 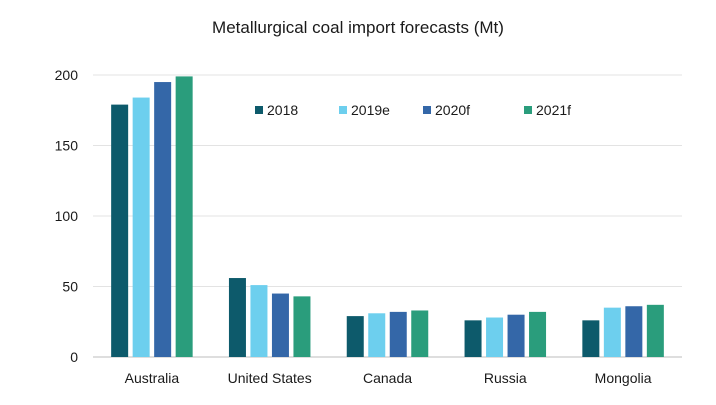 I want to click on y-tick-label: 150, so click(x=67, y=146).